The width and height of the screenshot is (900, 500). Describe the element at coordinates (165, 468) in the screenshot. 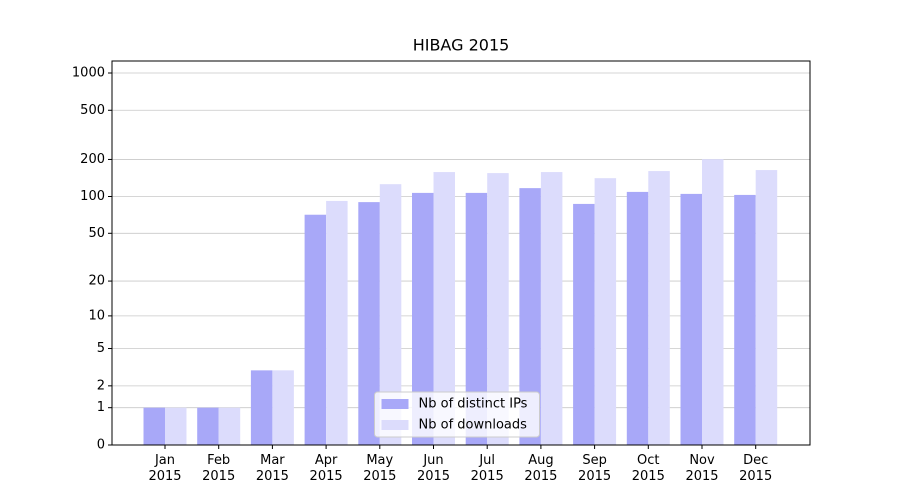

I see `x-tick-label: Jan 2015` at that location.